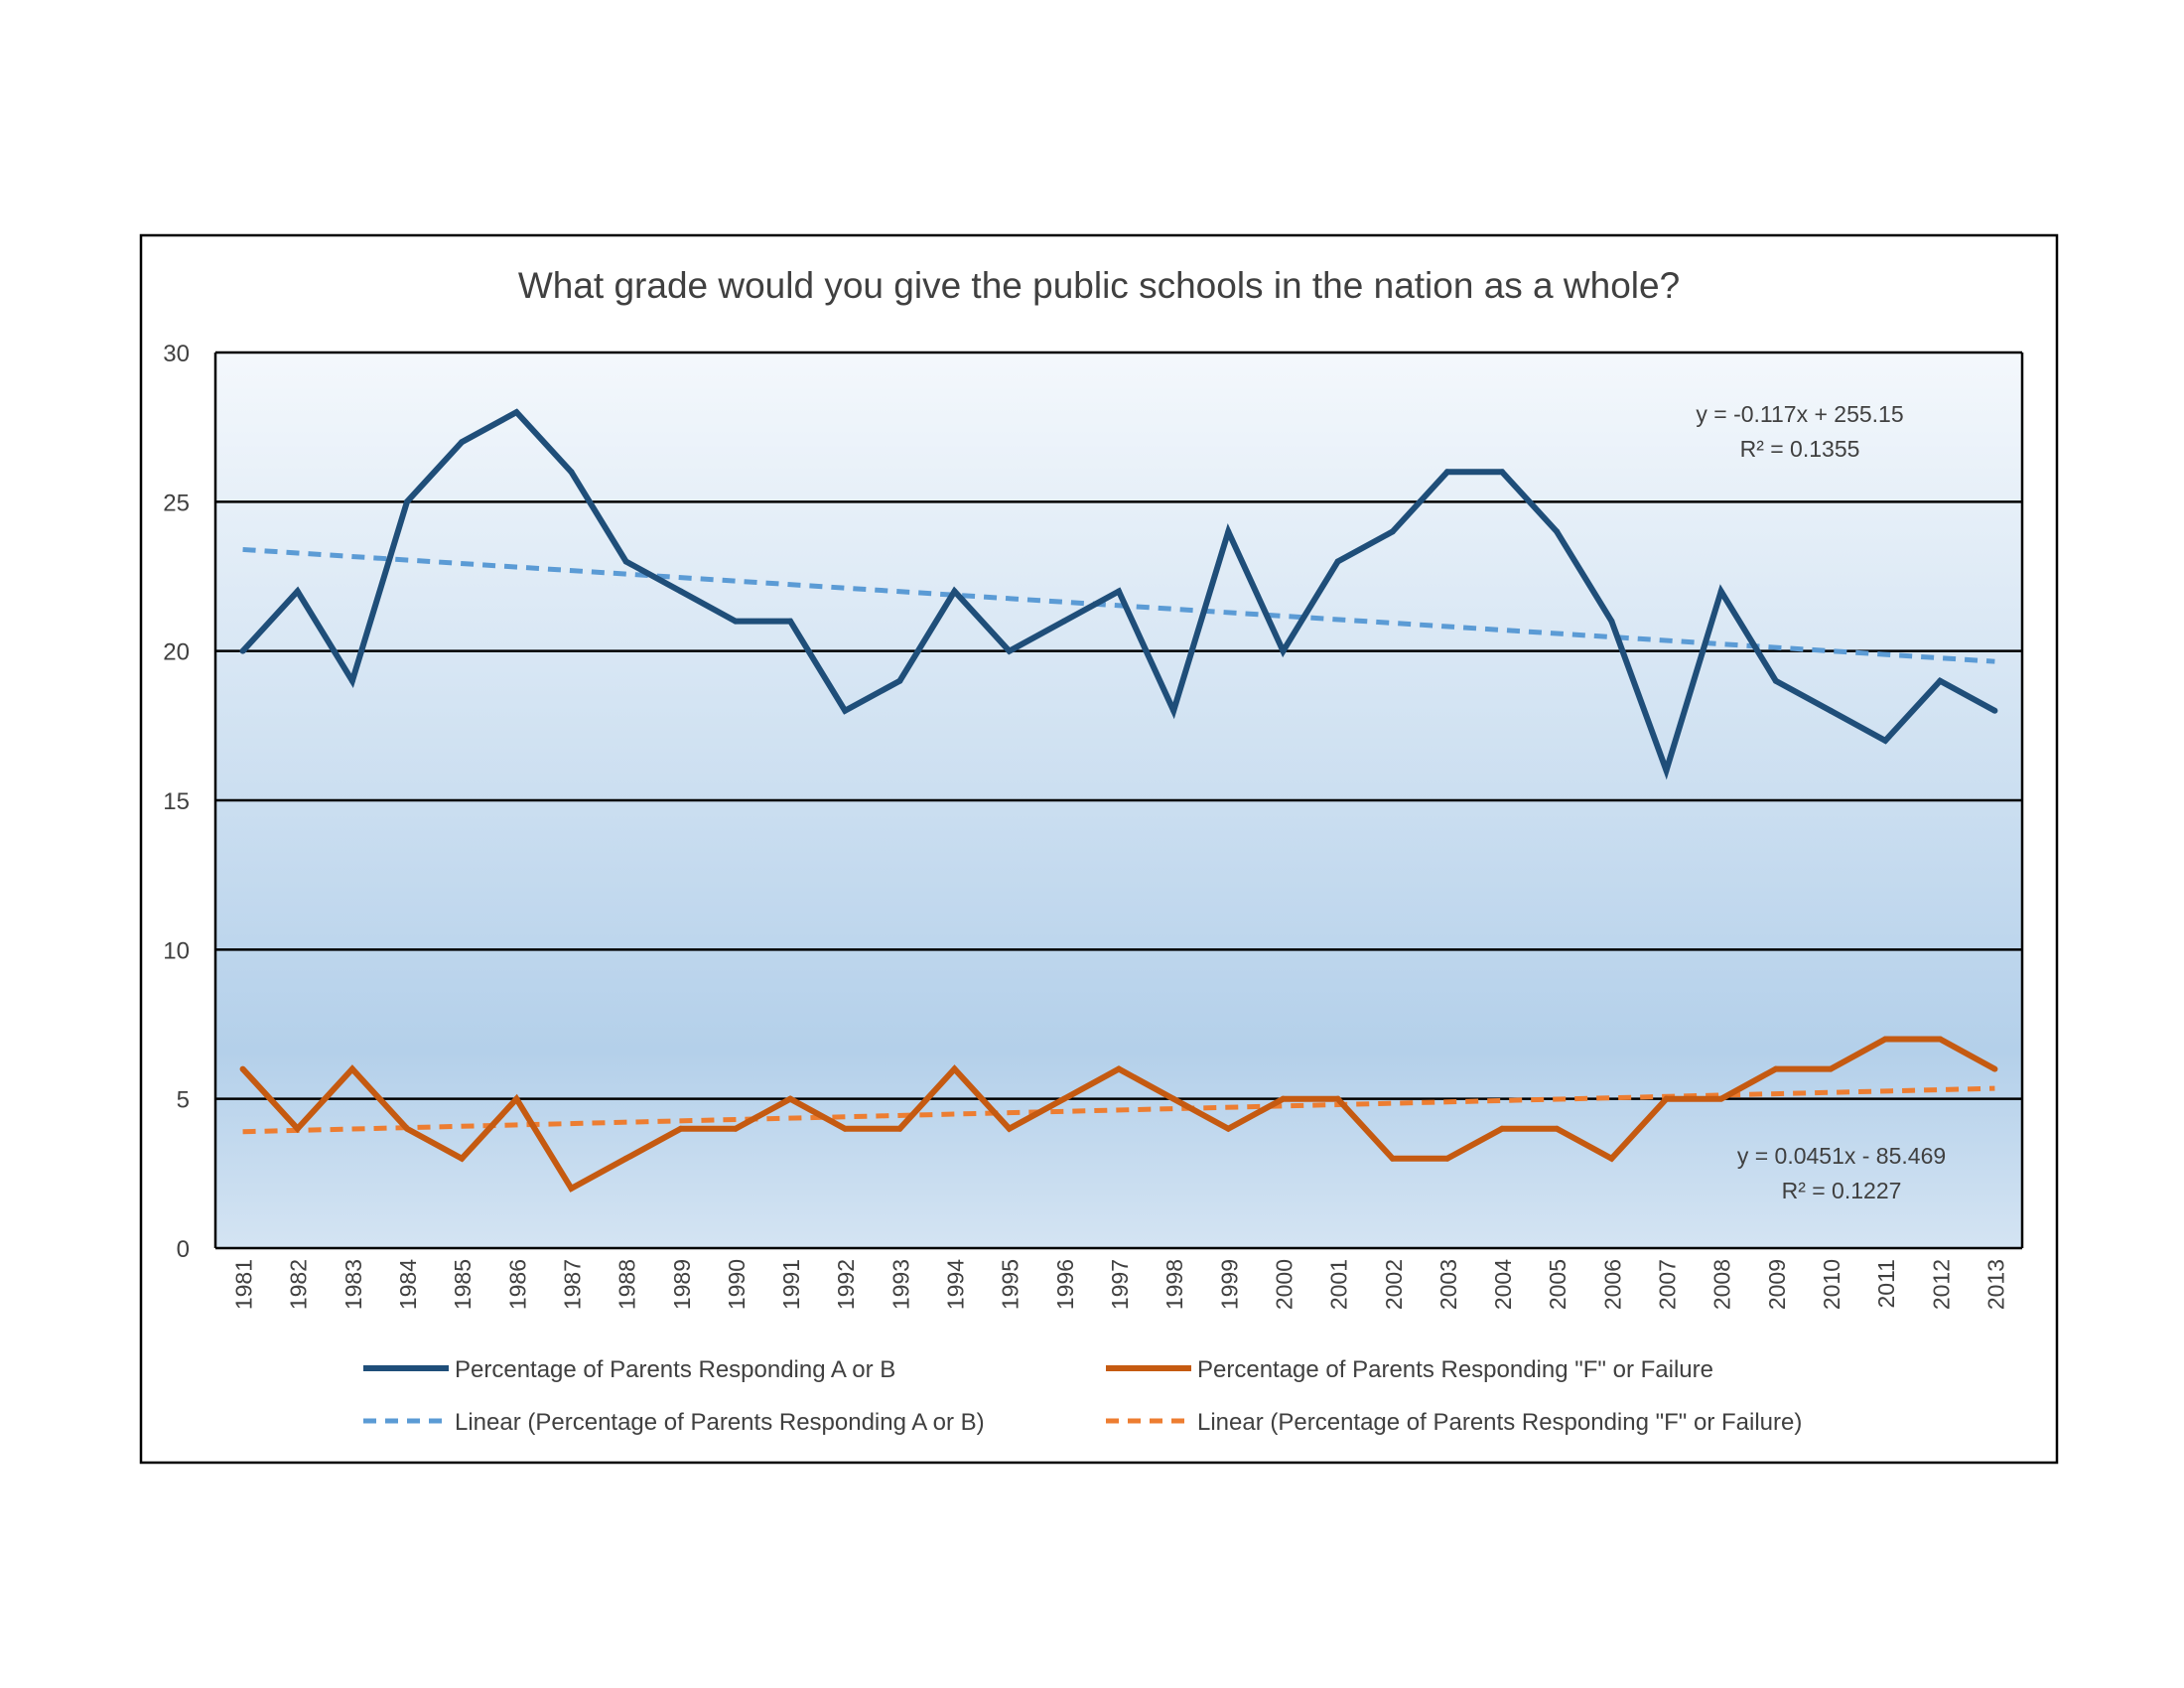 This screenshot has width=2184, height=1688. Describe the element at coordinates (517, 1284) in the screenshot. I see `x-tick-label-1986: 1986` at that location.